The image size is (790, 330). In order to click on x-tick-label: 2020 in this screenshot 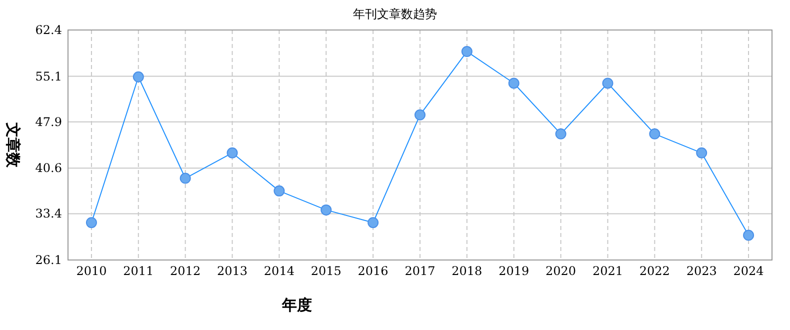, I will do `click(561, 271)`.